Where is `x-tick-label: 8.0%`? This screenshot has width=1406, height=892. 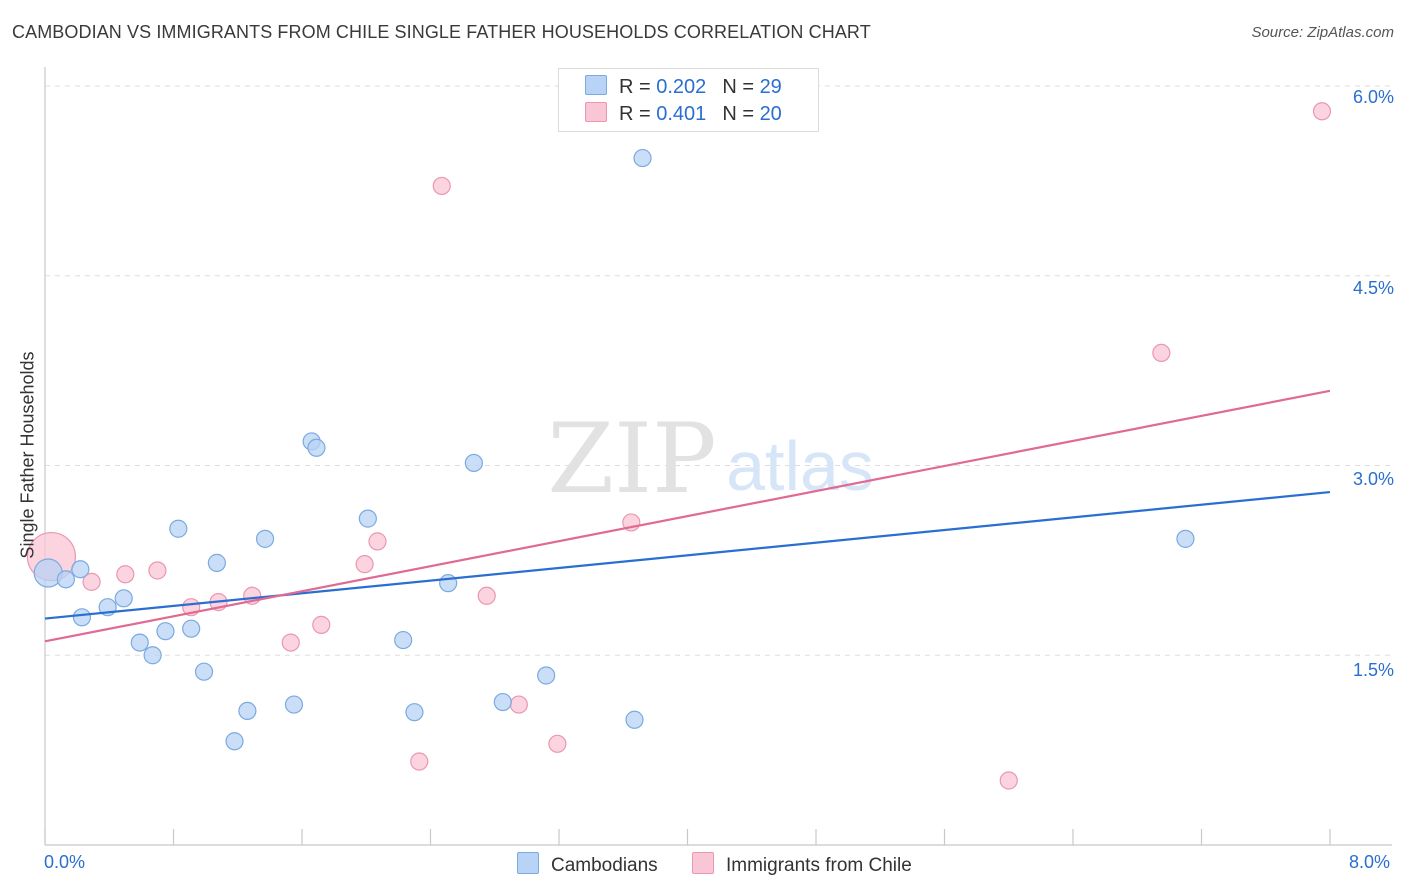
x-tick-label: 8.0% is located at coordinates (1370, 862).